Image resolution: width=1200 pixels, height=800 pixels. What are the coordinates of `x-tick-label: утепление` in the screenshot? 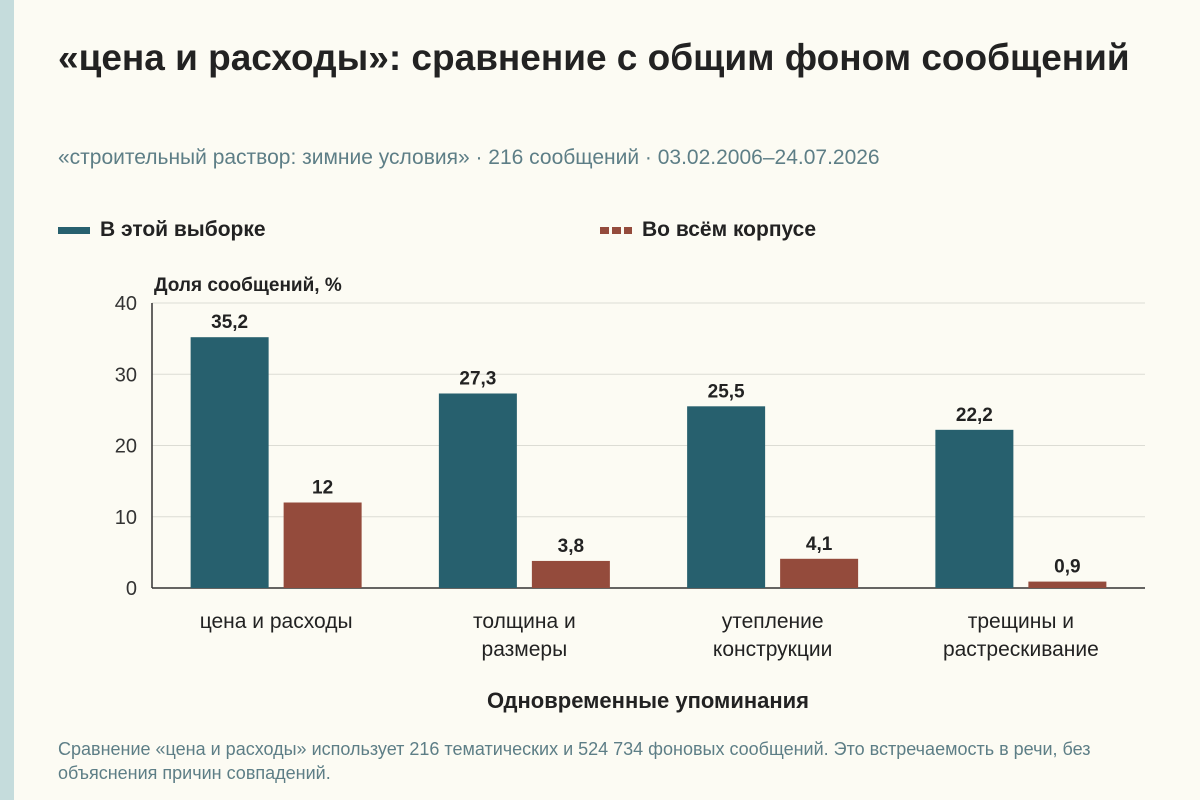 It's located at (773, 621).